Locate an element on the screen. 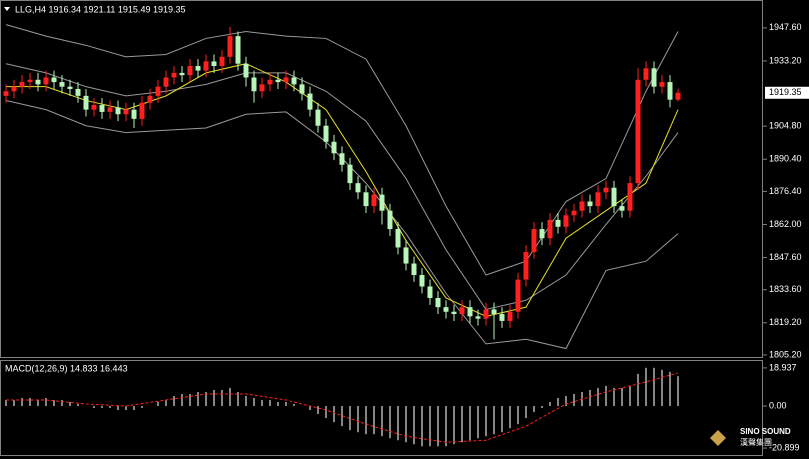 Image resolution: width=809 pixels, height=459 pixels. chart-title: LLG,H4 1916.34 1921.11 1915.49 1919.35 is located at coordinates (100, 9).